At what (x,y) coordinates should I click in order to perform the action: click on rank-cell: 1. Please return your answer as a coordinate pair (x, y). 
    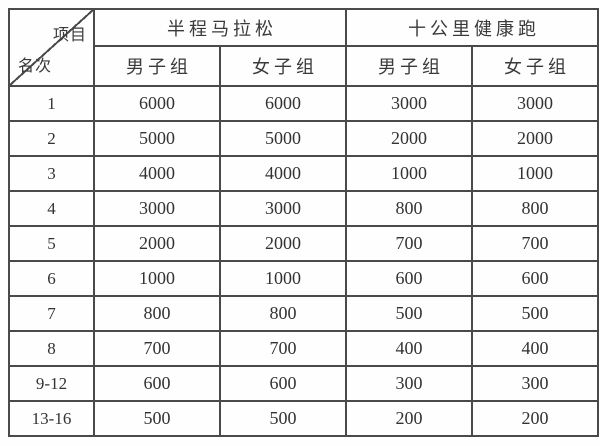
    Looking at the image, I should click on (51, 103).